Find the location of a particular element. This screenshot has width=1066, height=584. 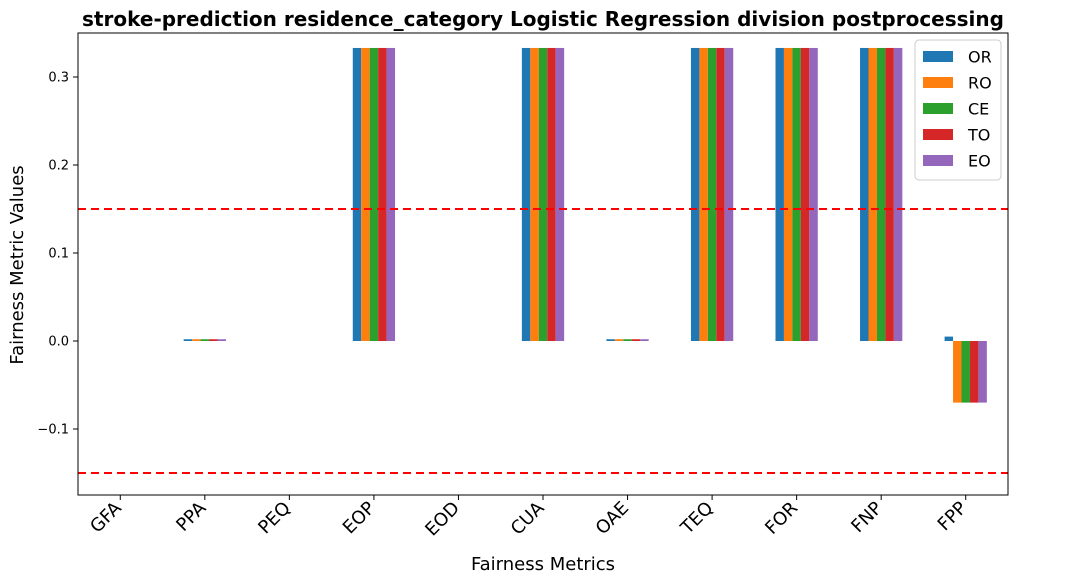

y-tick-label: 0.1 is located at coordinates (58, 254).